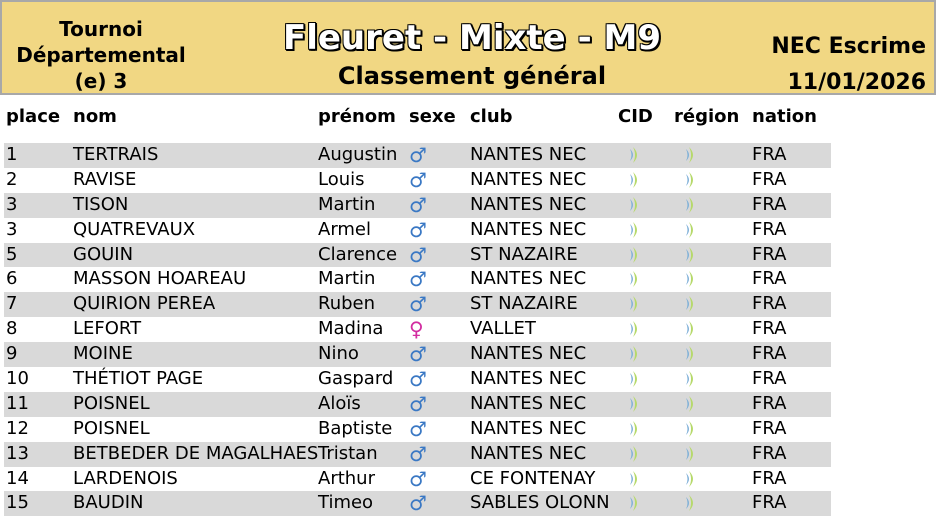 The height and width of the screenshot is (531, 942). I want to click on prenom-cell: Ruben, so click(347, 304).